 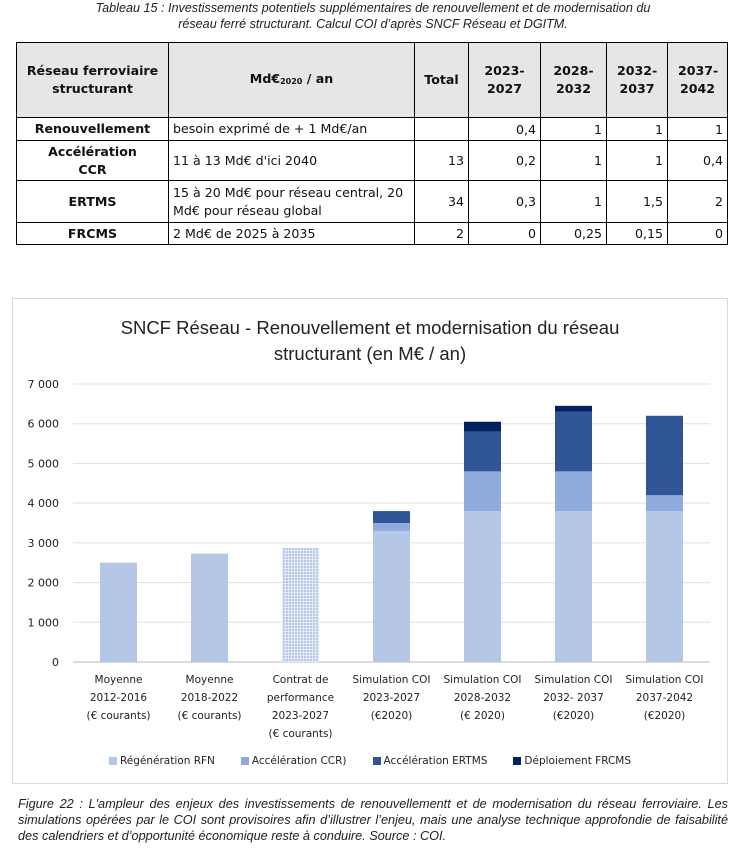 What do you see at coordinates (573, 80) in the screenshot?
I see `header-period-2: 2028-2032` at bounding box center [573, 80].